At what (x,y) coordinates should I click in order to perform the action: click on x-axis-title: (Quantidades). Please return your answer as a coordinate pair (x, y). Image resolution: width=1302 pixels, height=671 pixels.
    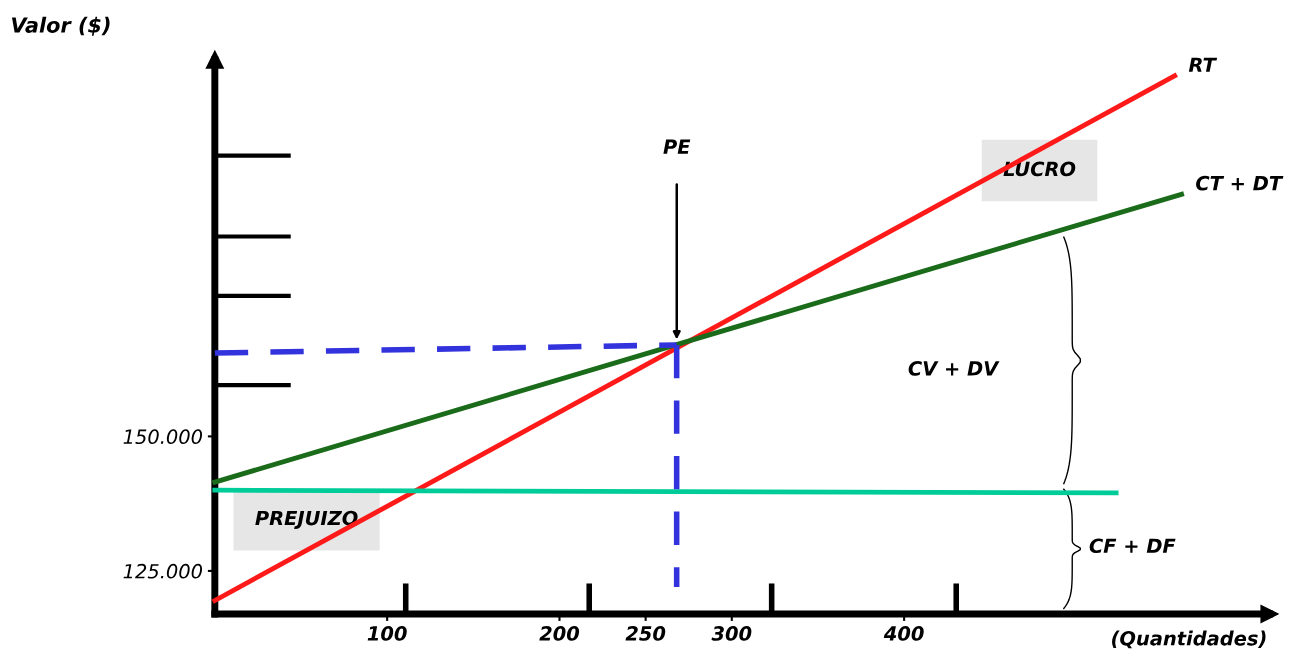
    Looking at the image, I should click on (1189, 639).